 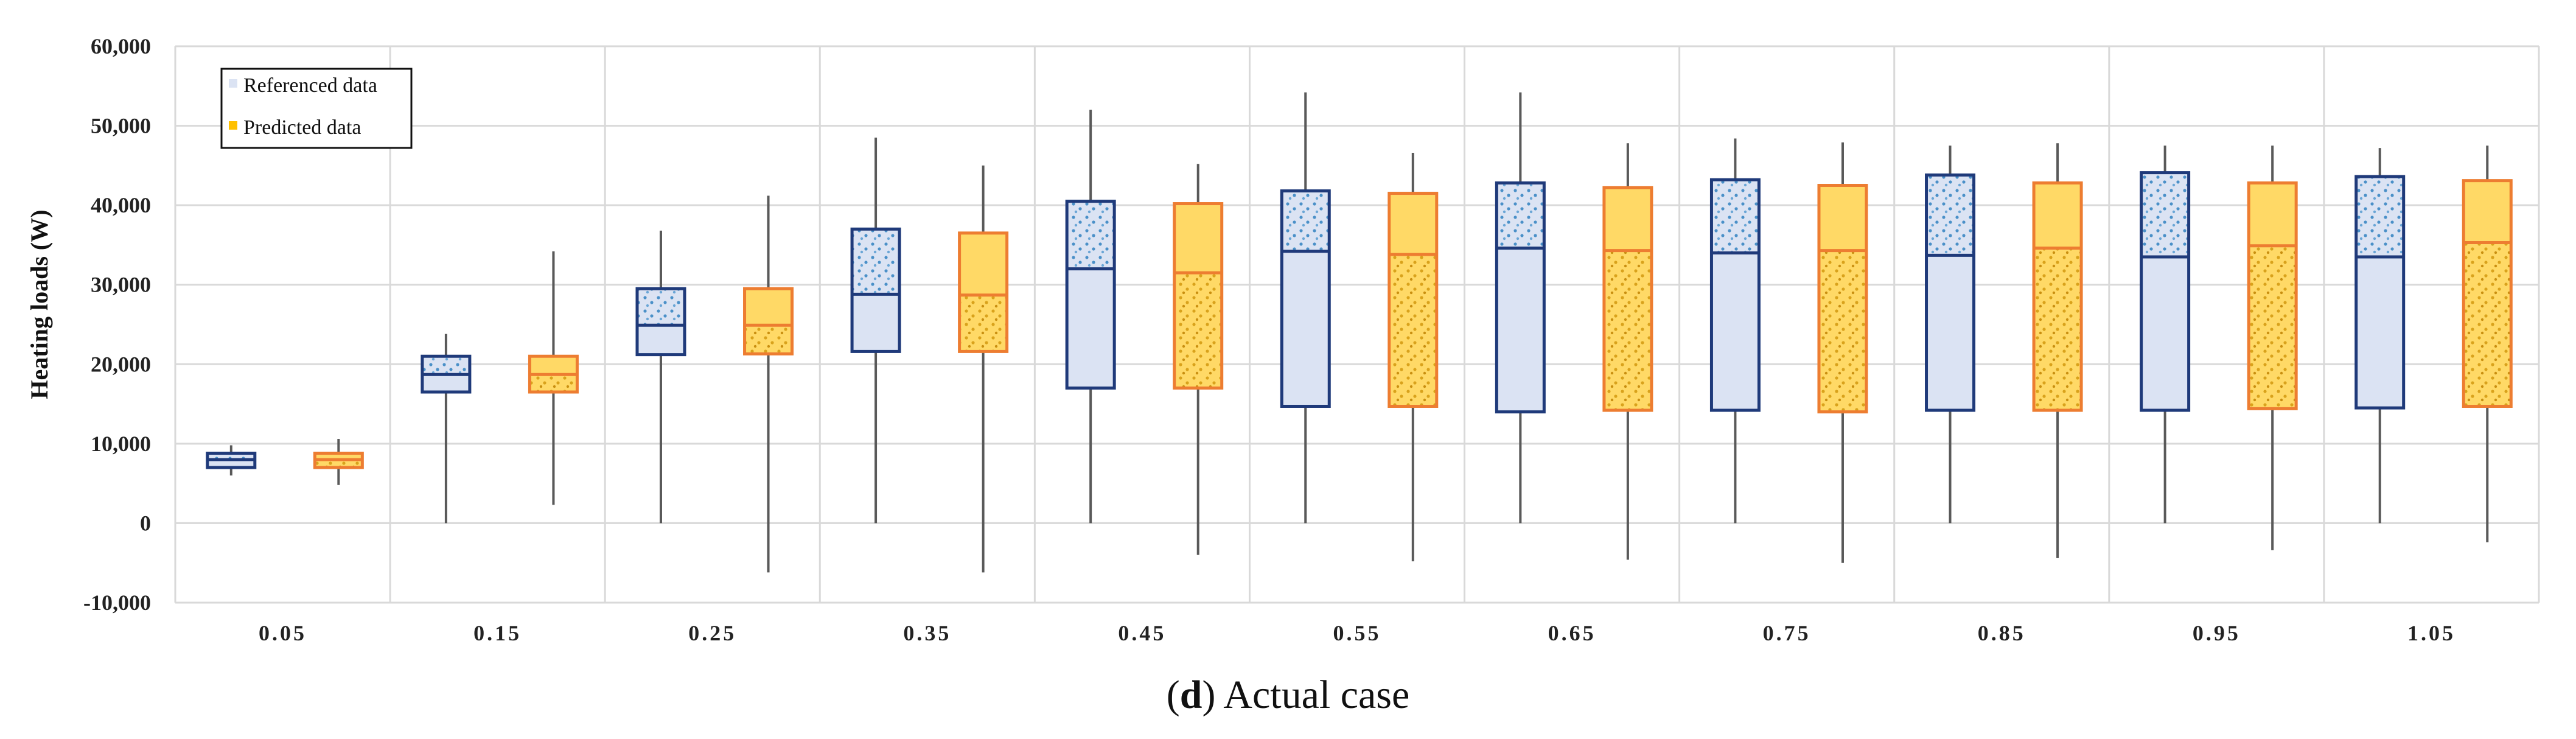 I want to click on y-tick-label: 0, so click(x=145, y=523).